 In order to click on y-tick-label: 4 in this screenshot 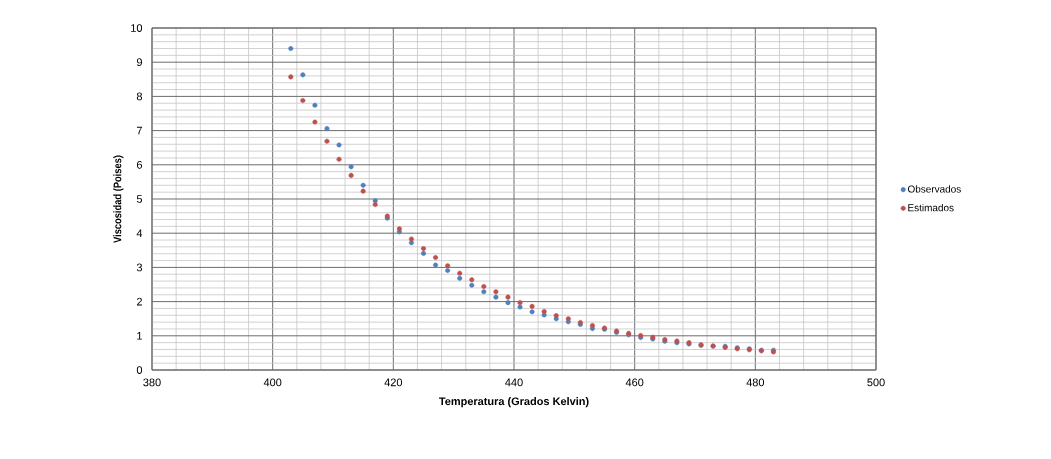, I will do `click(139, 233)`.